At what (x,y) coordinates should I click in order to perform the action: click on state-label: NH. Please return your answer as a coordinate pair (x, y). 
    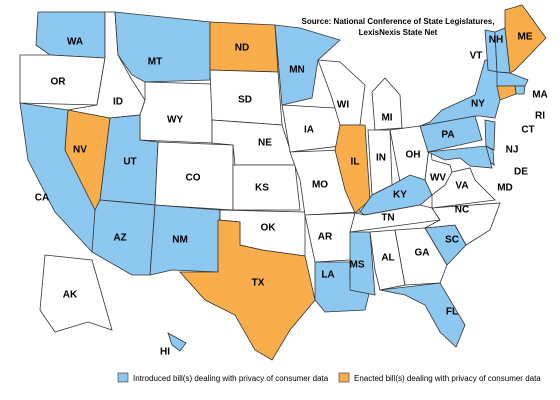
    Looking at the image, I should click on (496, 40).